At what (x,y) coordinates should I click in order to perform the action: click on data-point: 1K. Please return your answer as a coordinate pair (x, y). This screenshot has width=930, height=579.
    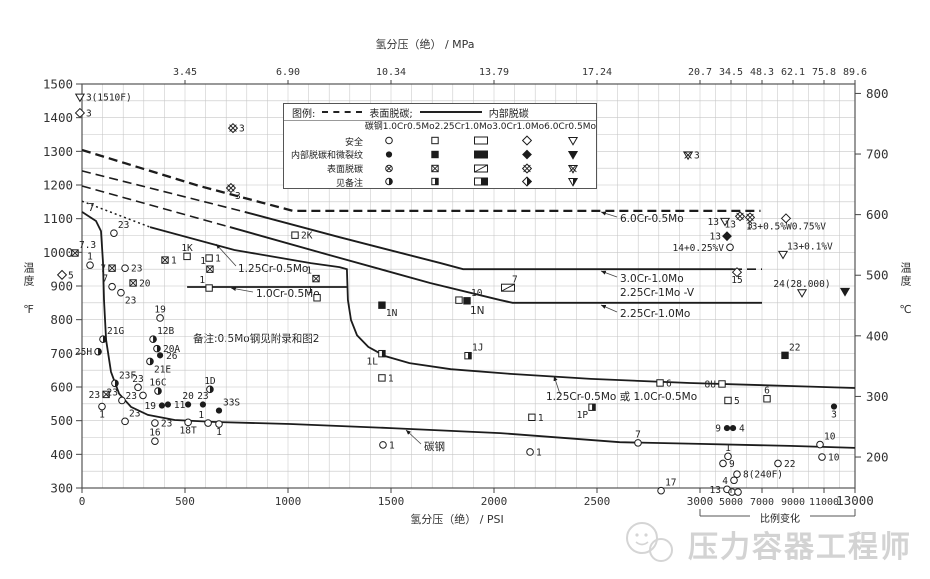
    Looking at the image, I should click on (187, 252).